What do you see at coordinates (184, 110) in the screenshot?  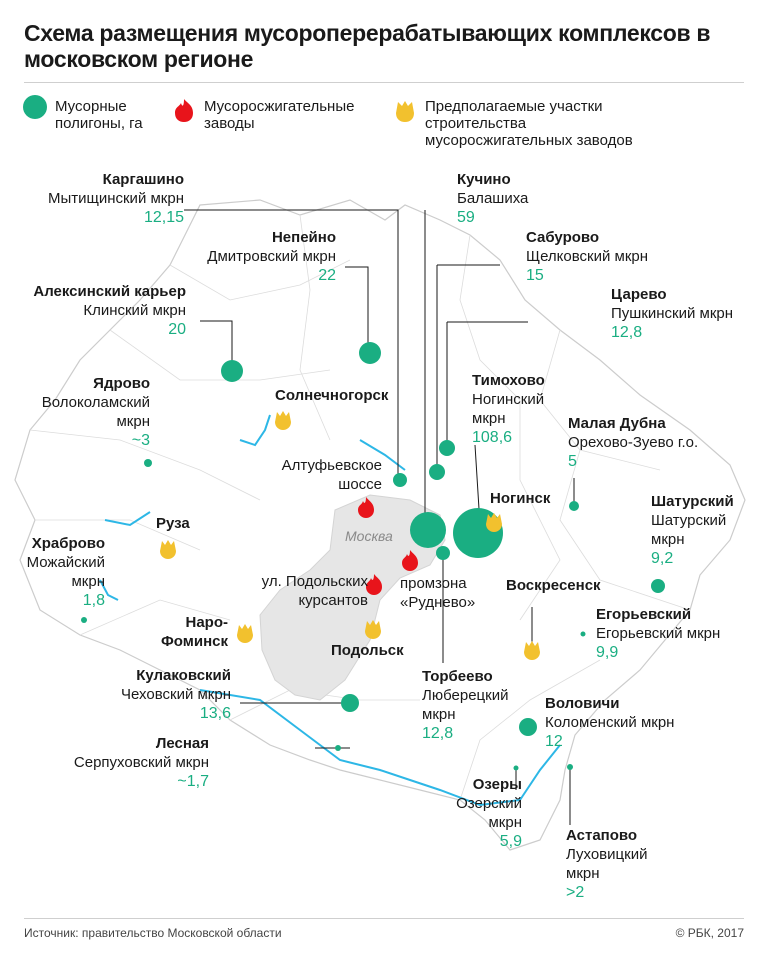 I see `legend-incinerator-icon` at bounding box center [184, 110].